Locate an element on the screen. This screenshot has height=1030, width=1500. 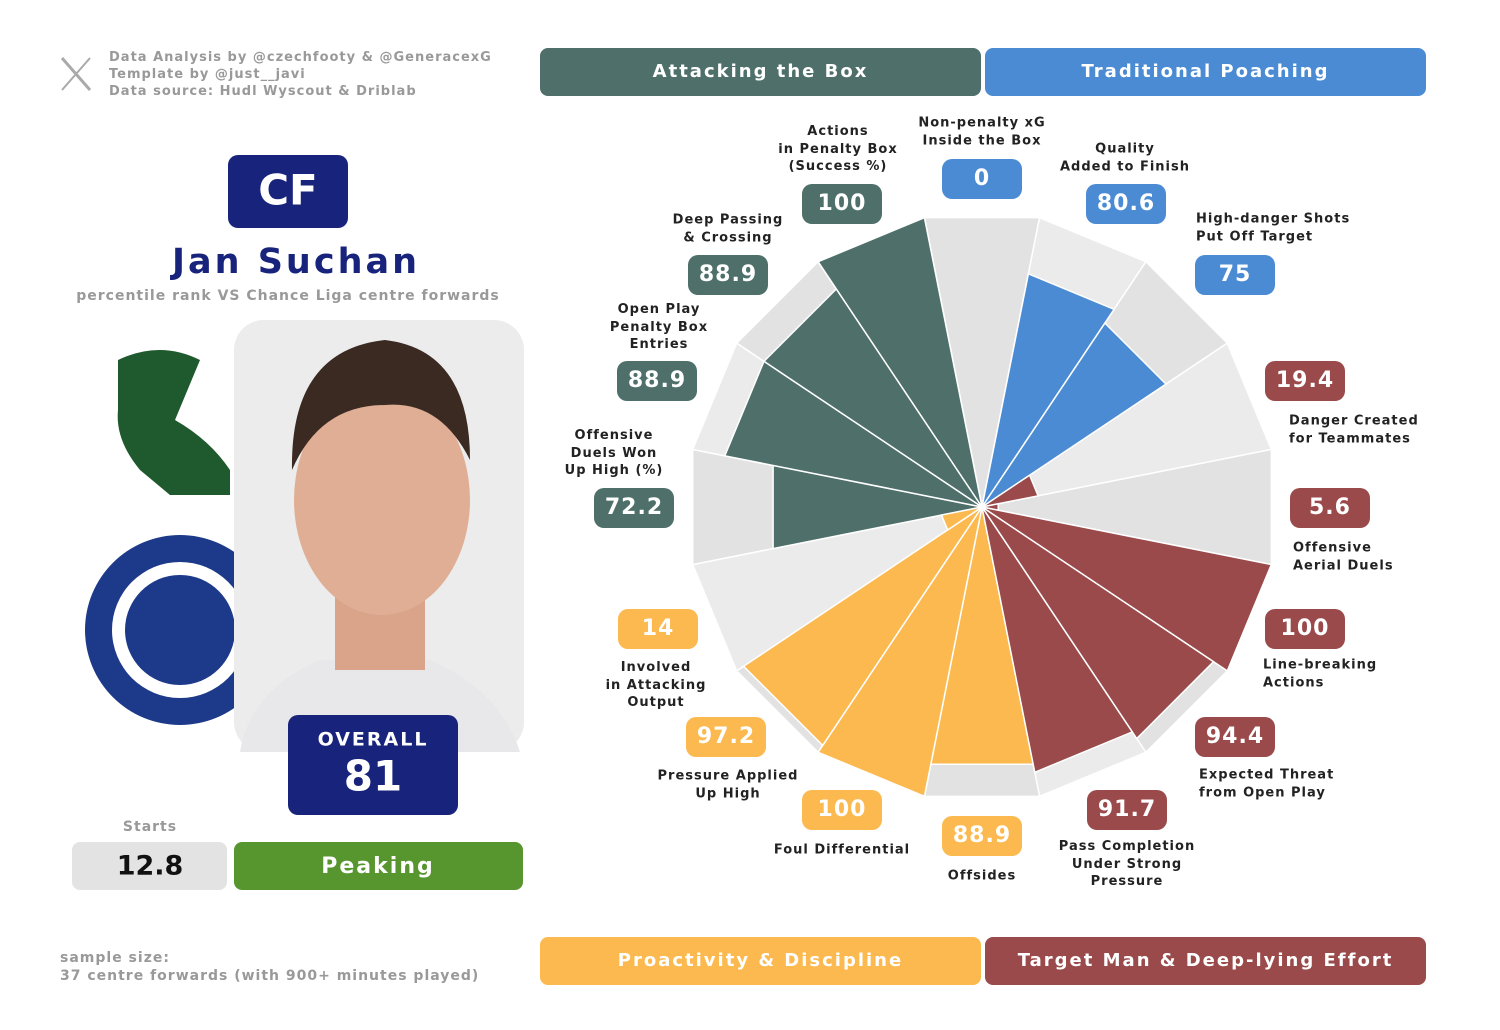
category-label: Pressure Applied Up High is located at coordinates (728, 785).